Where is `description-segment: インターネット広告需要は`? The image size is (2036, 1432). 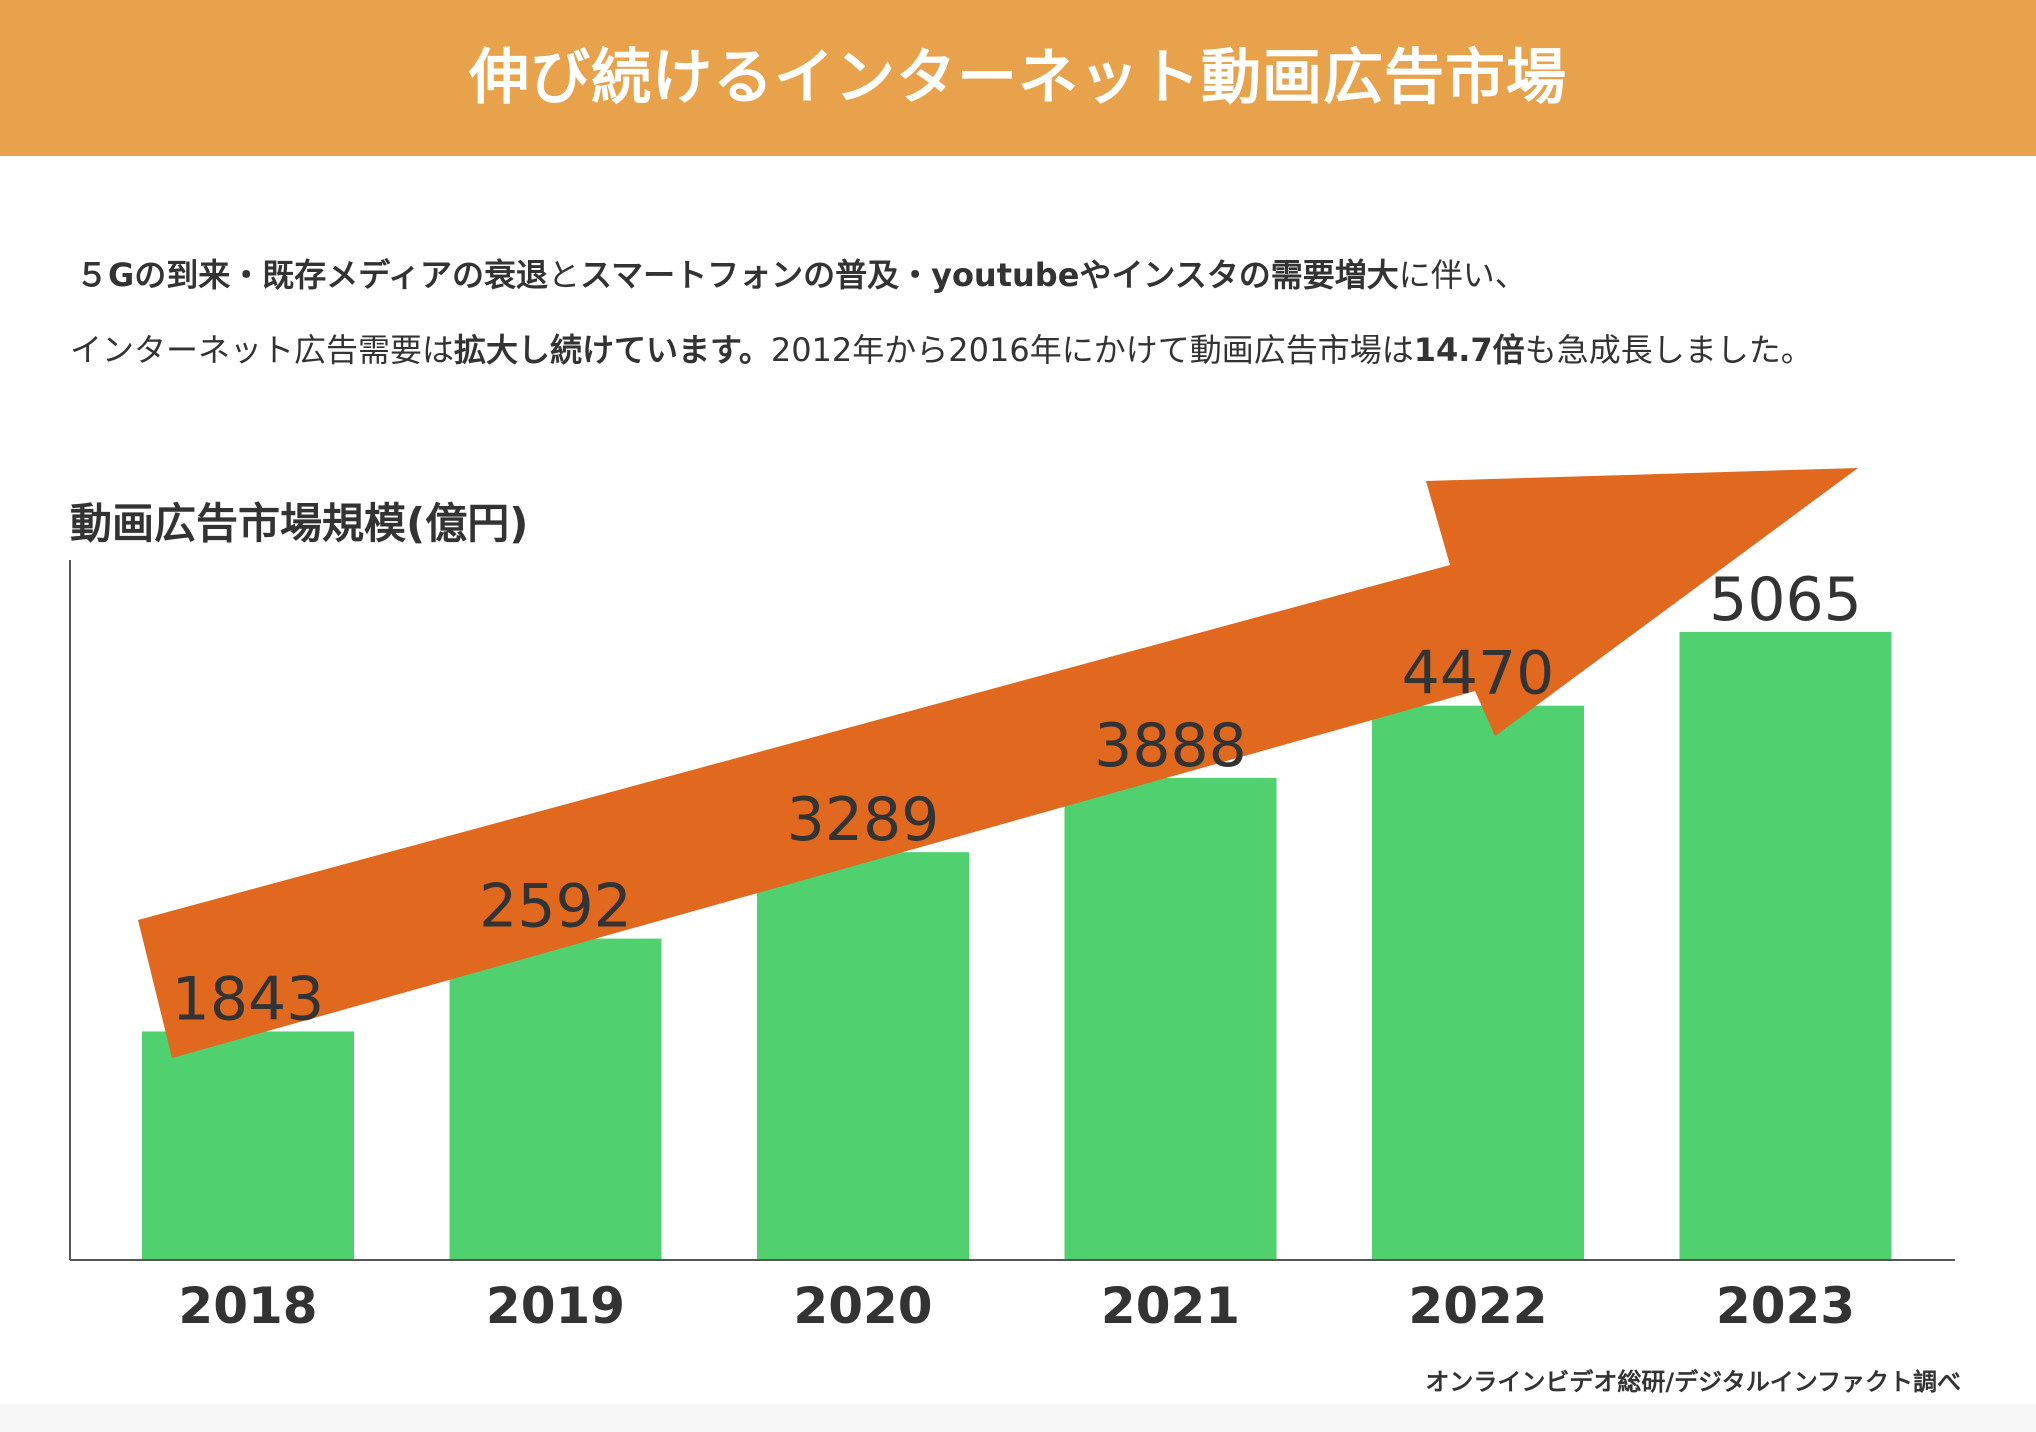
description-segment: インターネット広告需要は is located at coordinates (262, 350).